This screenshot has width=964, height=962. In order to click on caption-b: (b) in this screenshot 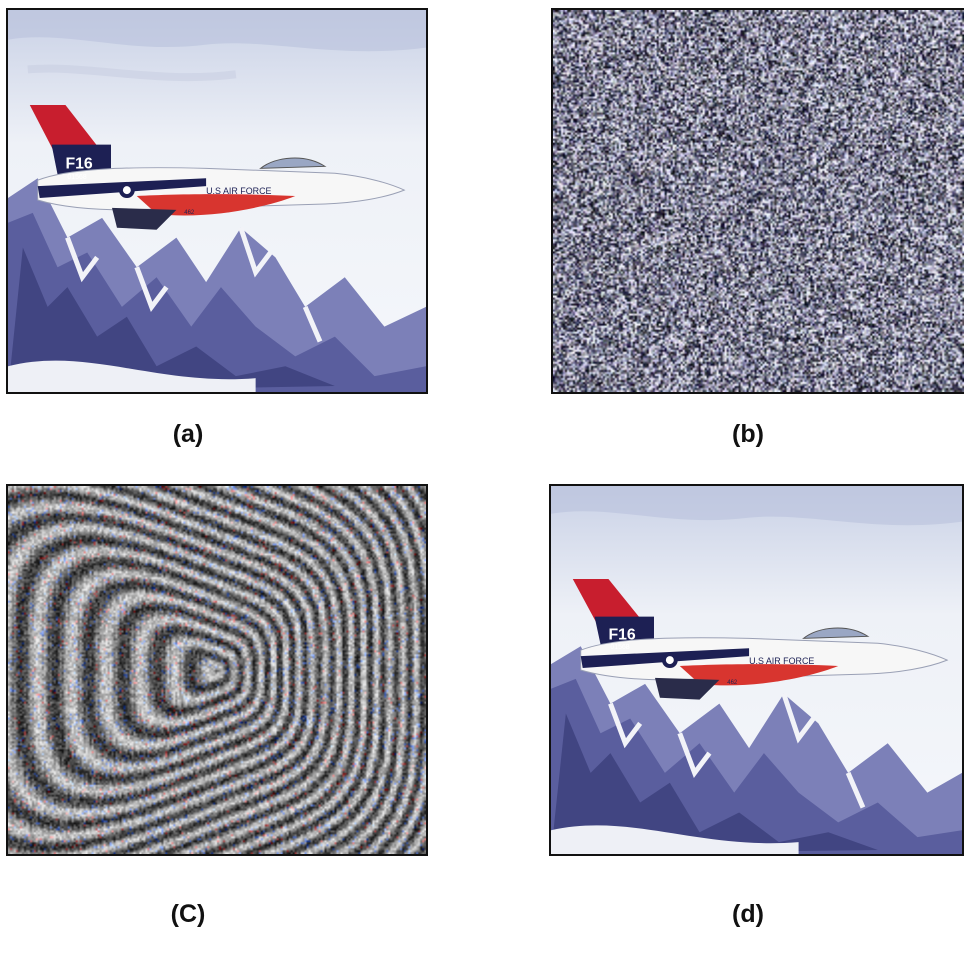, I will do `click(748, 434)`.